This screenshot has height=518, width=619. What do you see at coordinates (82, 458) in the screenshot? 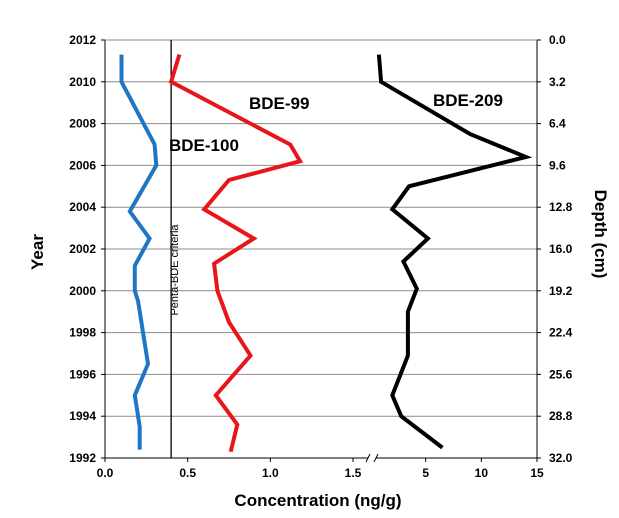
I see `y-tick-label-left: 1992` at bounding box center [82, 458].